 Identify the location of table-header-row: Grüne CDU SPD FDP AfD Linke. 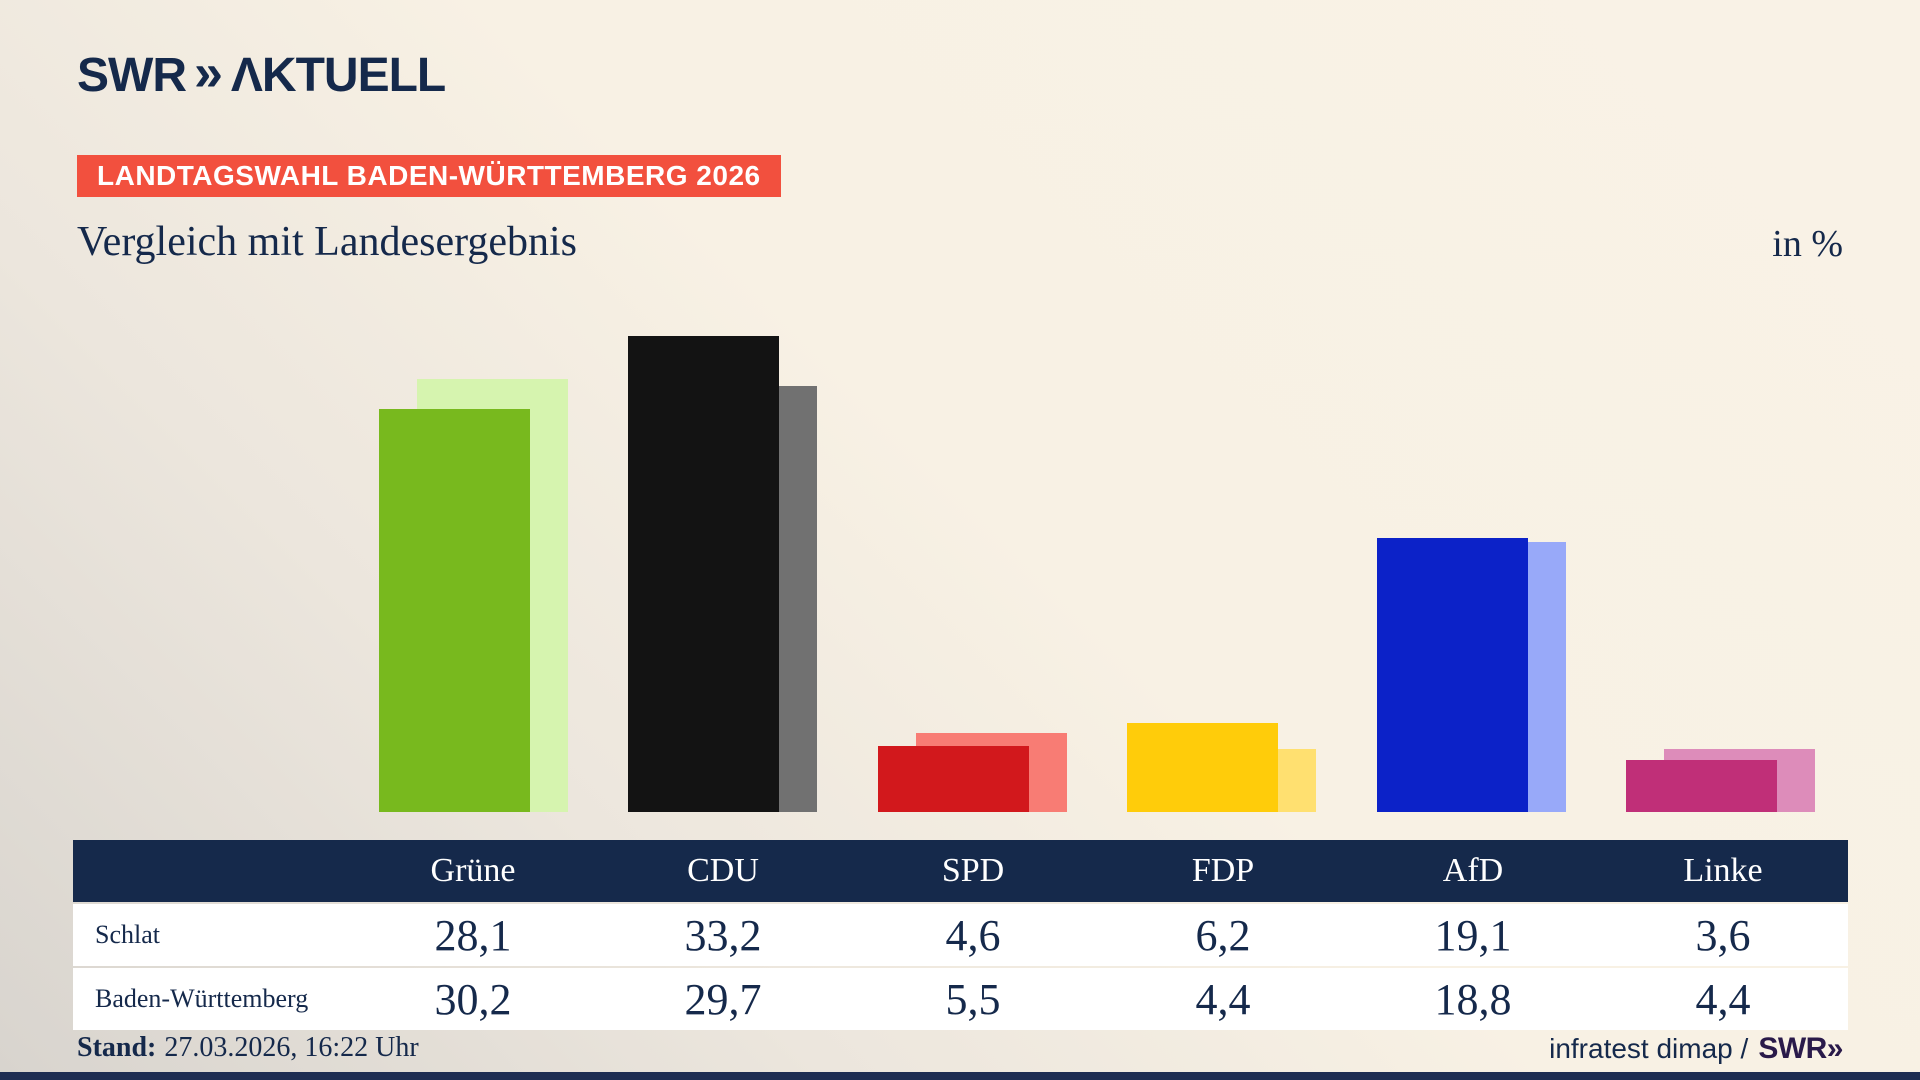
(960, 871).